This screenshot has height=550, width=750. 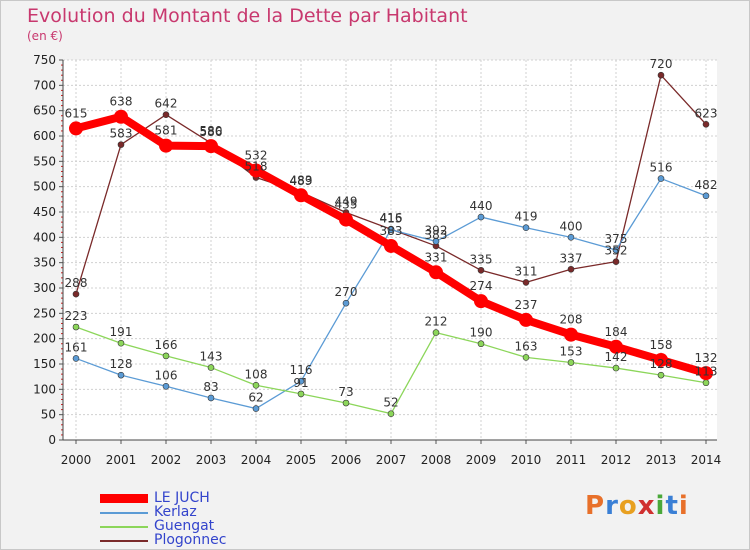 I want to click on data-label: 52, so click(x=390, y=403).